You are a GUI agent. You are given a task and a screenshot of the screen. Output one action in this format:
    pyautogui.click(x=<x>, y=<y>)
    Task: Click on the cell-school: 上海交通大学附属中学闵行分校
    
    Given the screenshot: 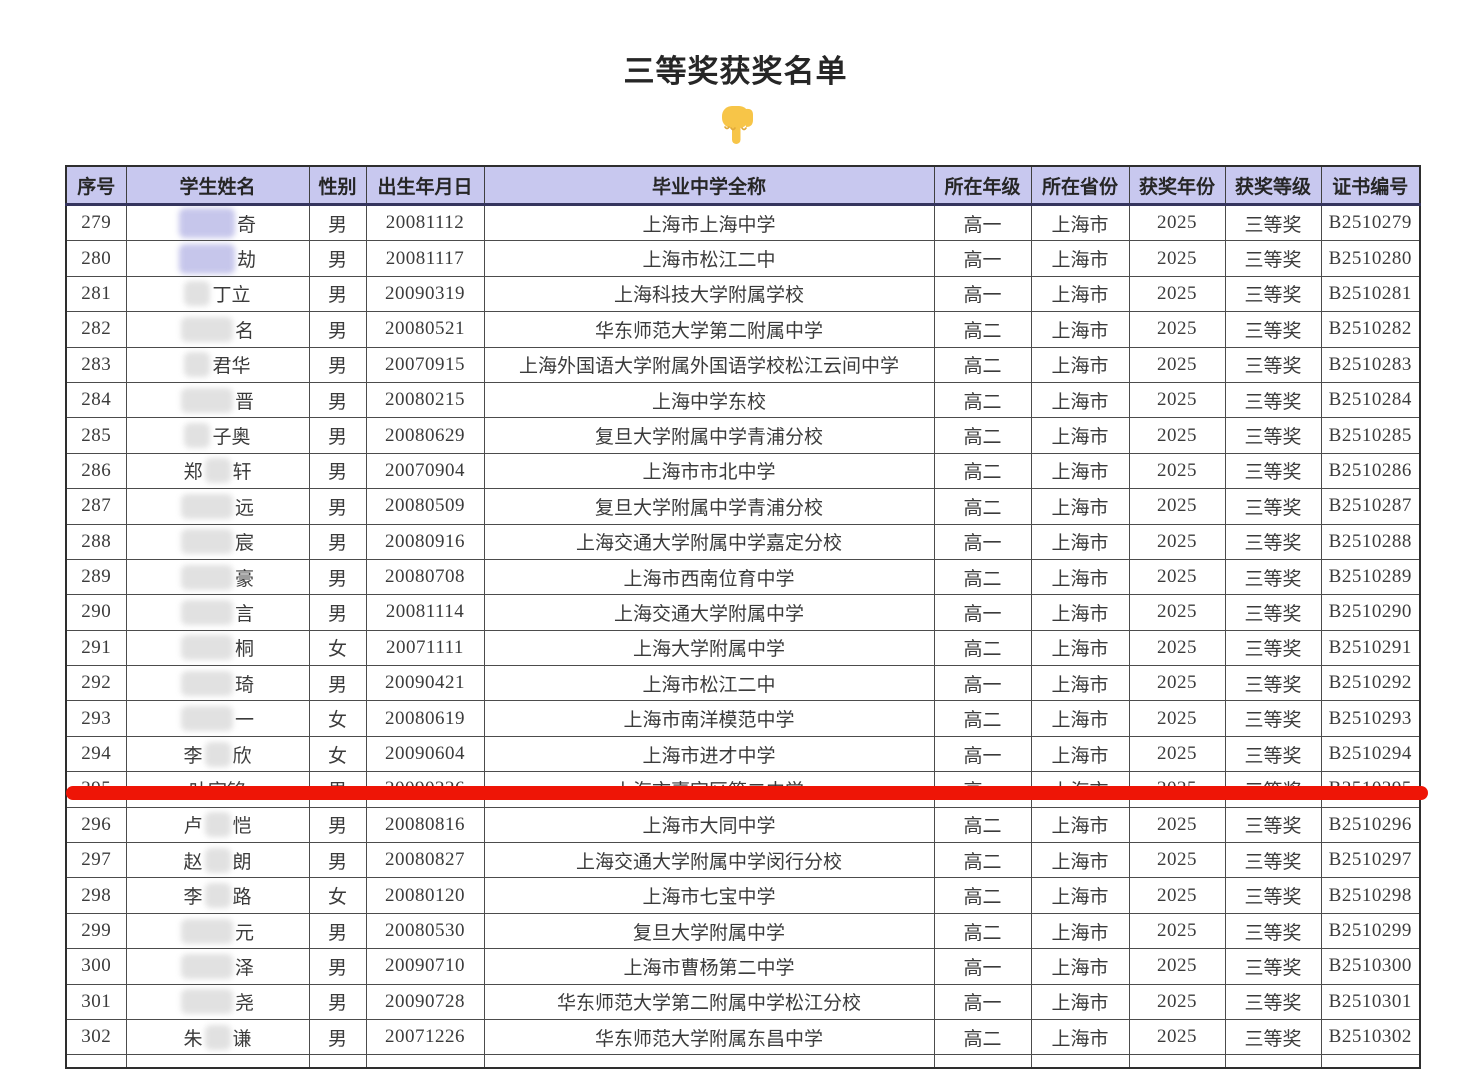 What is the action you would take?
    pyautogui.click(x=709, y=860)
    